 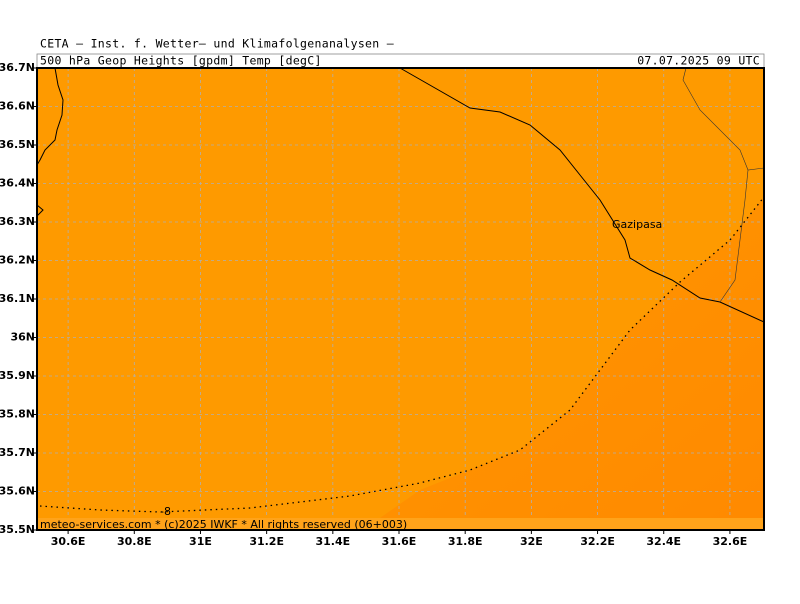 I want to click on y-tick-label: 35.9N, so click(x=17, y=375).